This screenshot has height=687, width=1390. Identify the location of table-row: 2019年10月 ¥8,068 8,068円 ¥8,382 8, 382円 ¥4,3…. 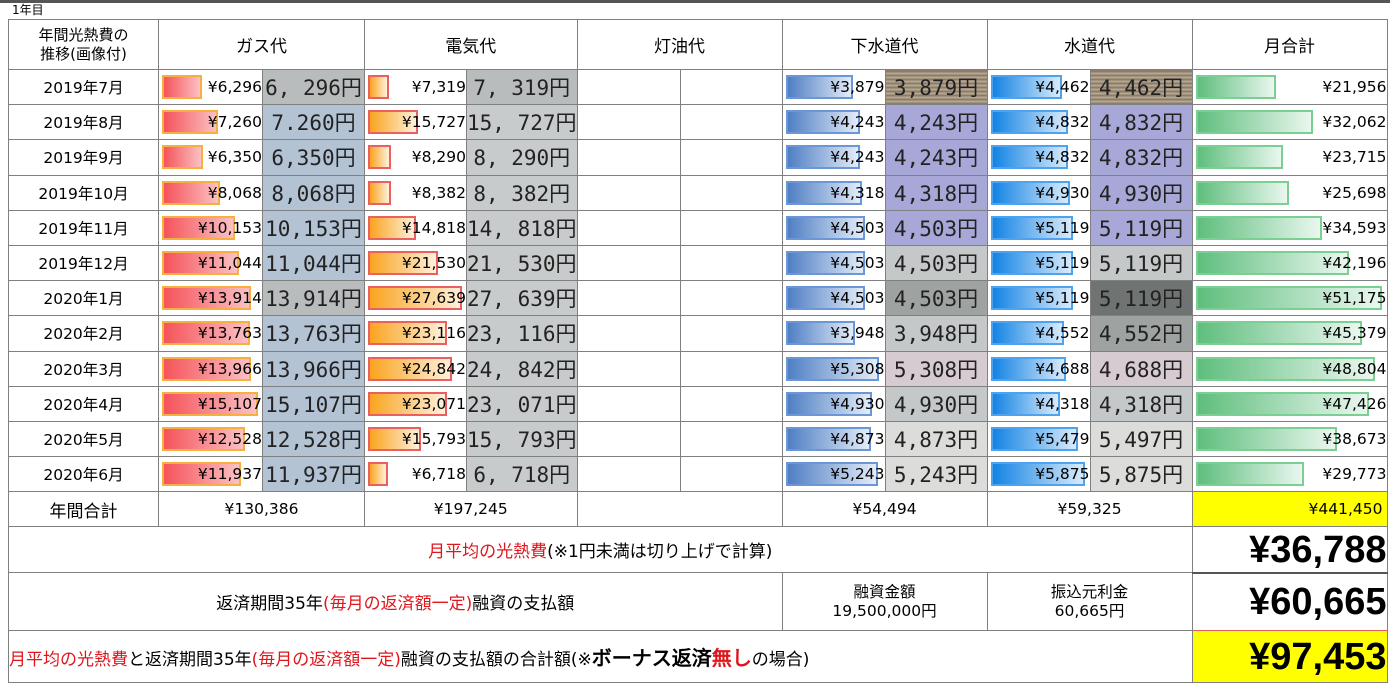
(698, 192).